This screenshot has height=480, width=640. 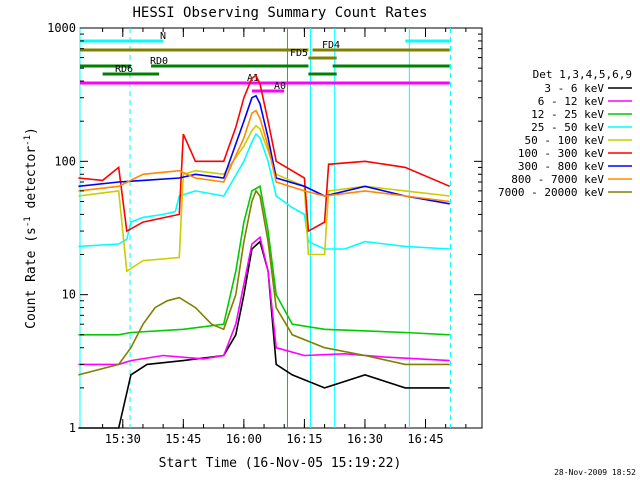 I want to click on x-tick-label: 16:00, so click(x=244, y=439).